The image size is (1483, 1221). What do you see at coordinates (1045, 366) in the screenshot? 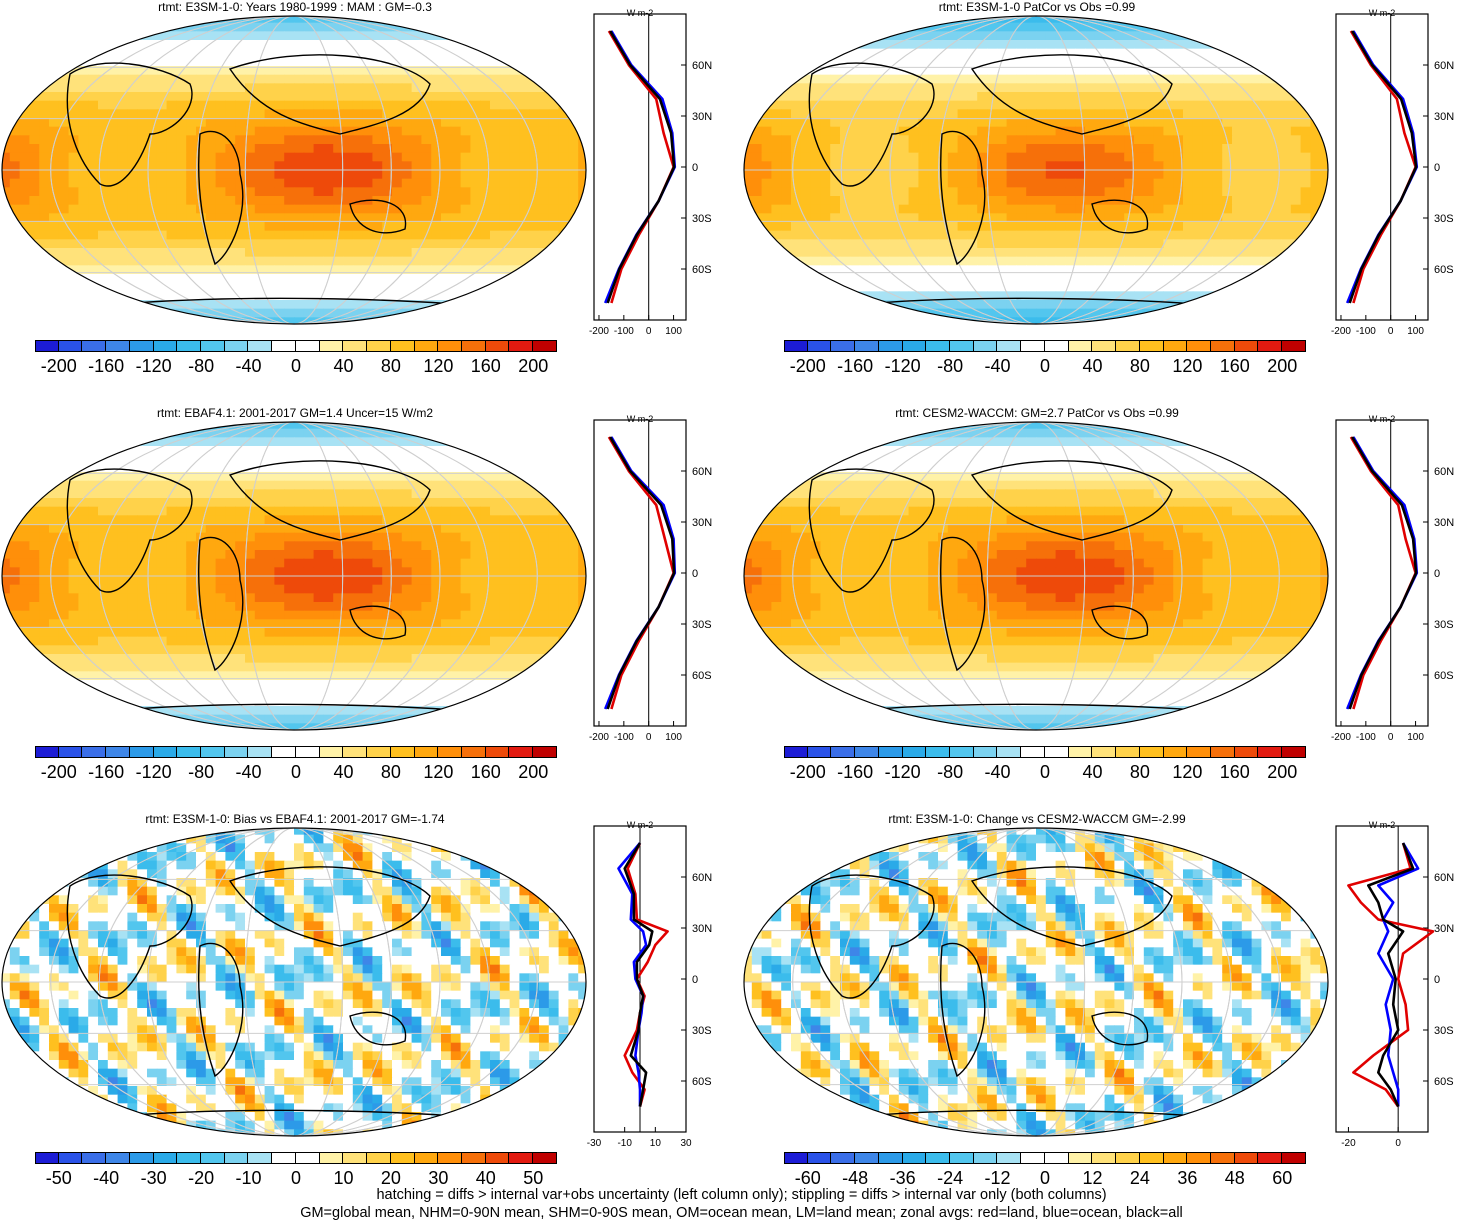
I see `colorbar-labels: -200 -160 -120 -80 -40 0 40 80 120 160 200` at bounding box center [1045, 366].